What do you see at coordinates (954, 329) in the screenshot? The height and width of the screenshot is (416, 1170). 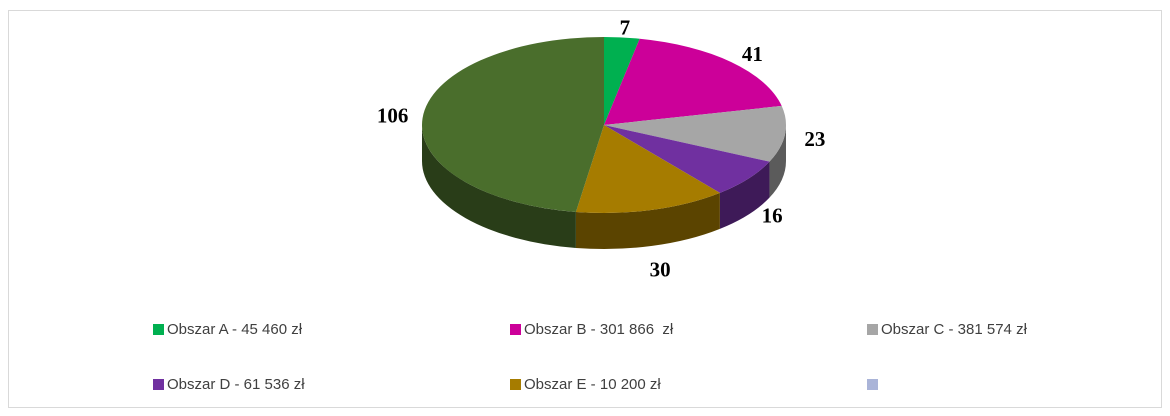 I see `legend-label: Obszar C - 381 574 zł` at bounding box center [954, 329].